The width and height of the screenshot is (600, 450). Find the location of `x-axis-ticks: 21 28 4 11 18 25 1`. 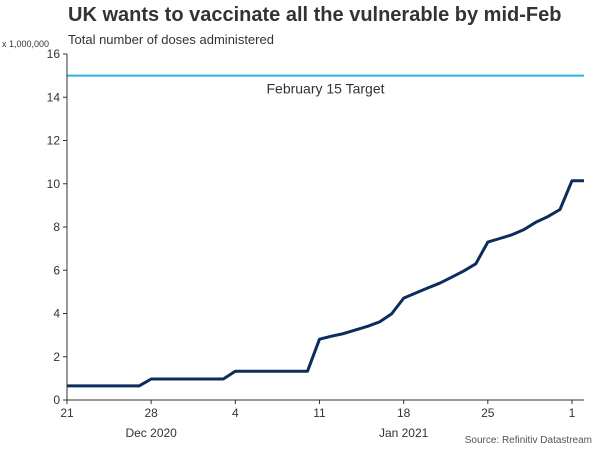

x-axis-ticks: 21 28 4 11 18 25 1 is located at coordinates (318, 410).